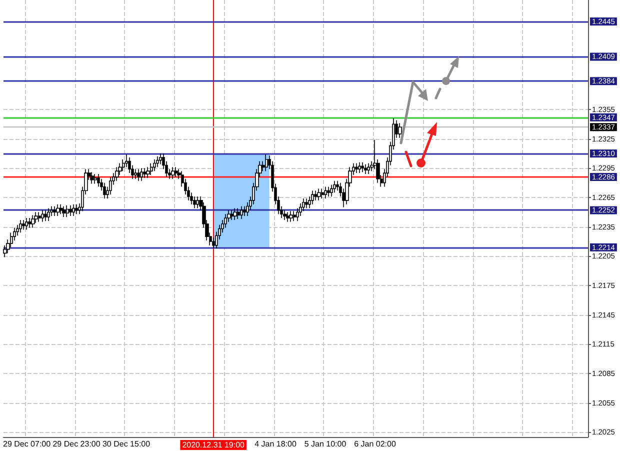 This screenshot has height=451, width=620. I want to click on x-tick-label: 29 Dec 07:00, so click(27, 444).